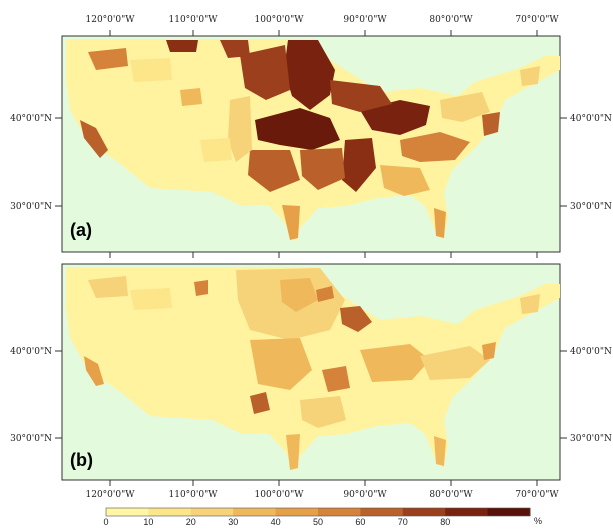  What do you see at coordinates (276, 522) in the screenshot?
I see `colorbar-tick-label: 40` at bounding box center [276, 522].